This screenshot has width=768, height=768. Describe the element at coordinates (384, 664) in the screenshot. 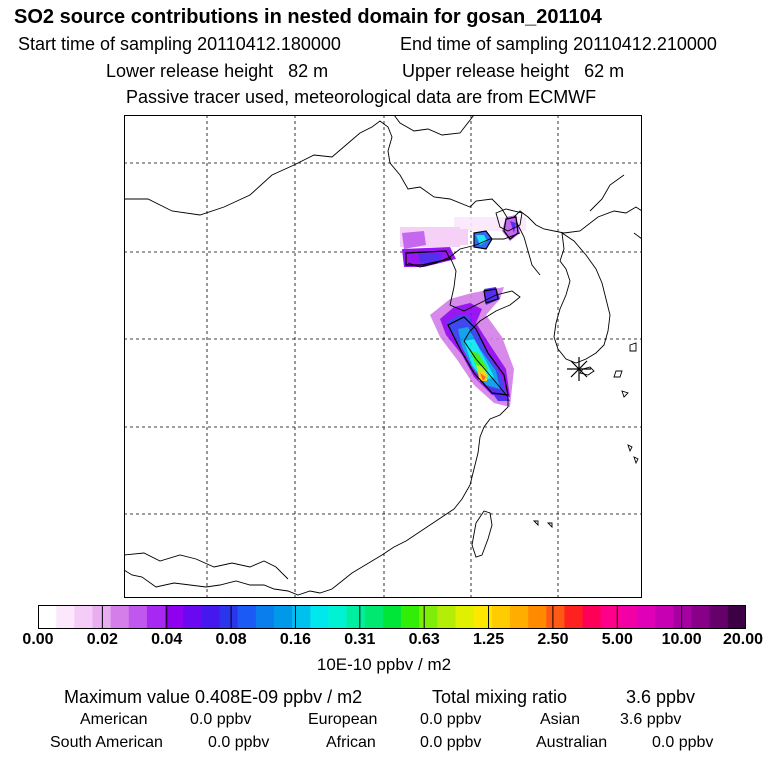

I see `colorbar-unit: 10E-10 ppbv / m2` at that location.